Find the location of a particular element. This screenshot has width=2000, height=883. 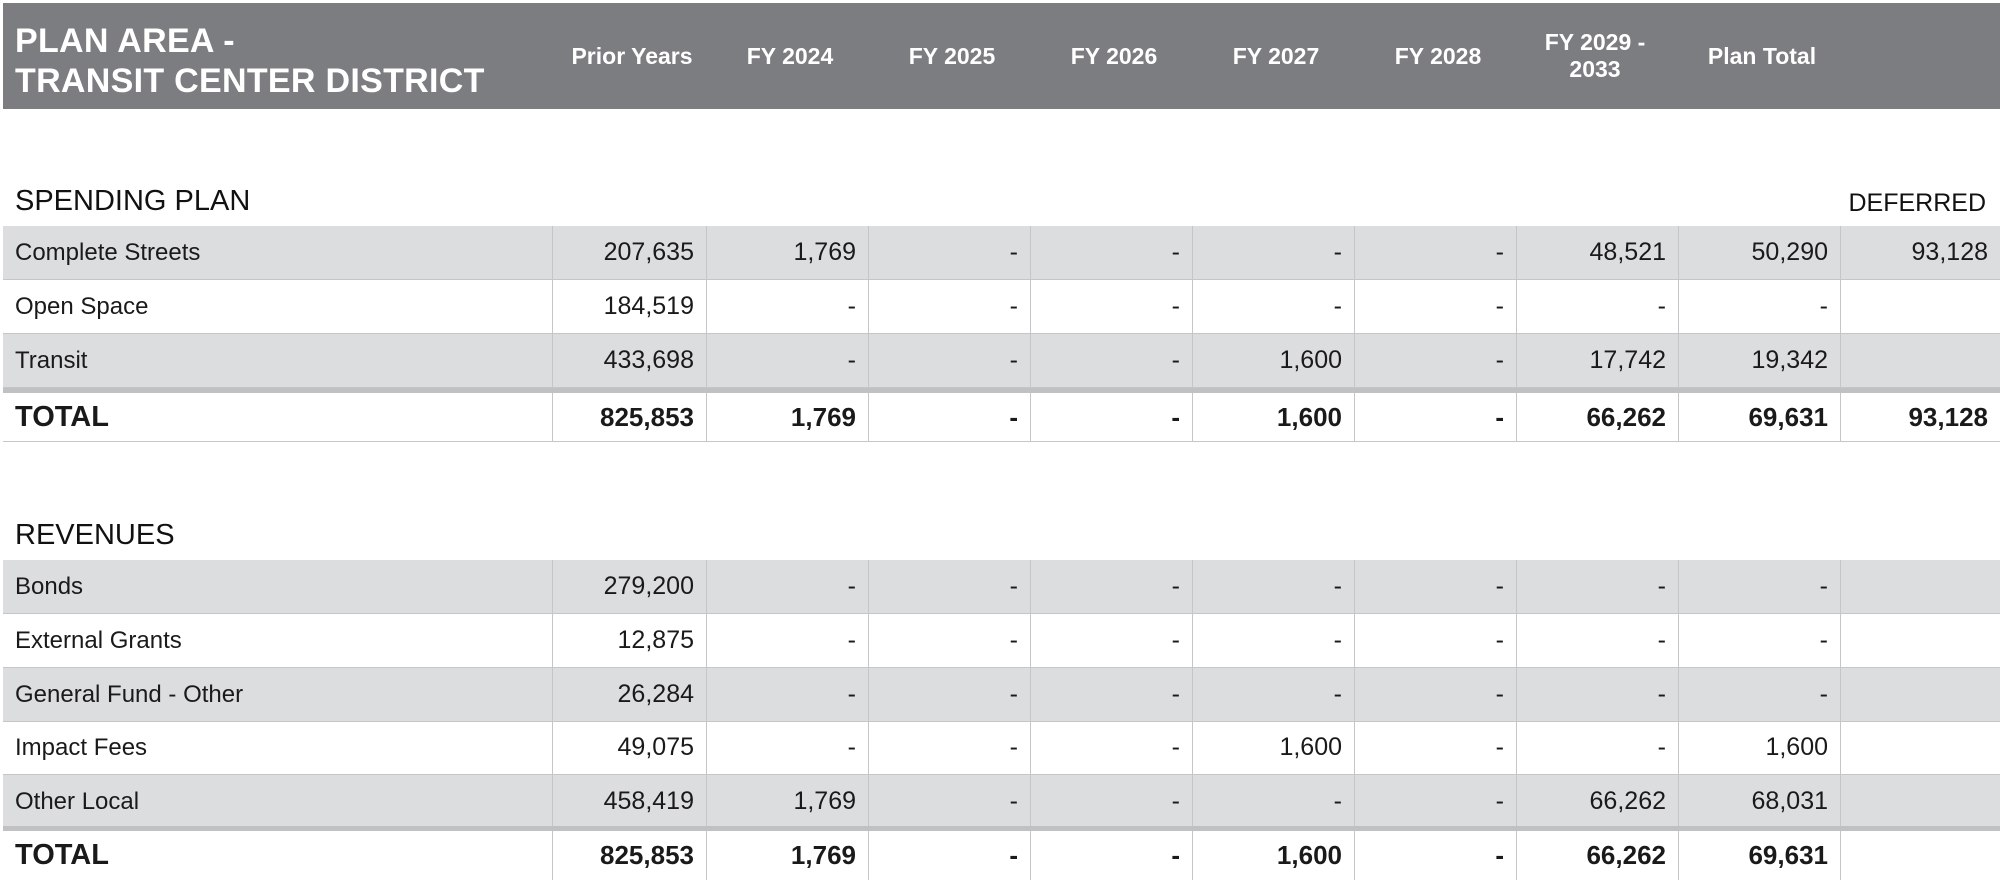

column-header-fy2027: FY 2027 is located at coordinates (1276, 55).